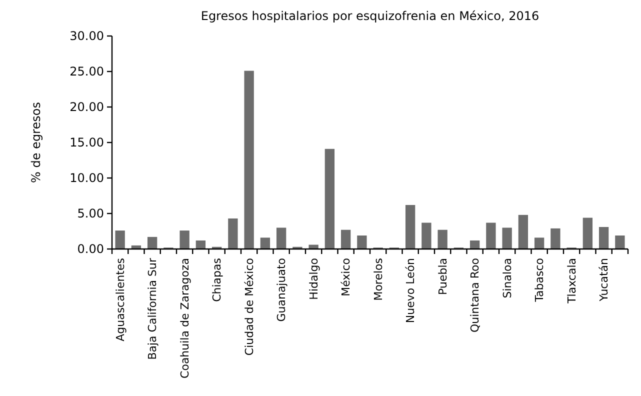 The width and height of the screenshot is (641, 396). I want to click on y-axis-title: % de egresos, so click(36, 142).